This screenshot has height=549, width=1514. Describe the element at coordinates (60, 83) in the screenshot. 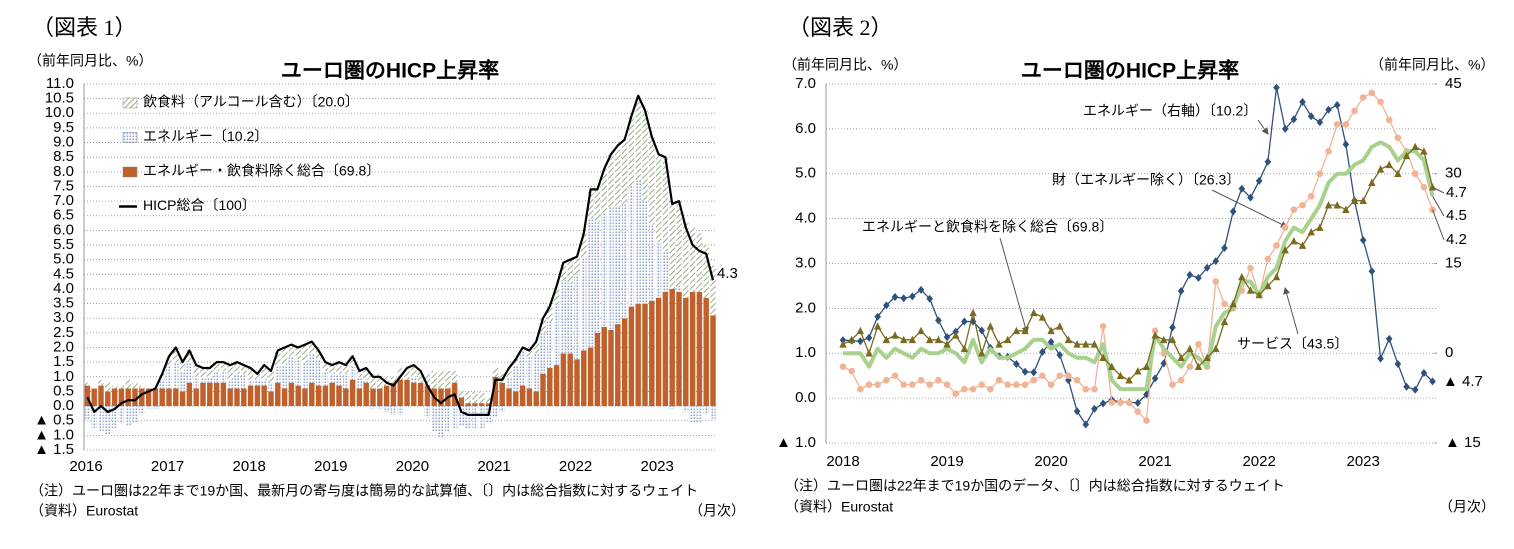

I see `y-tick-label: 11.0` at that location.